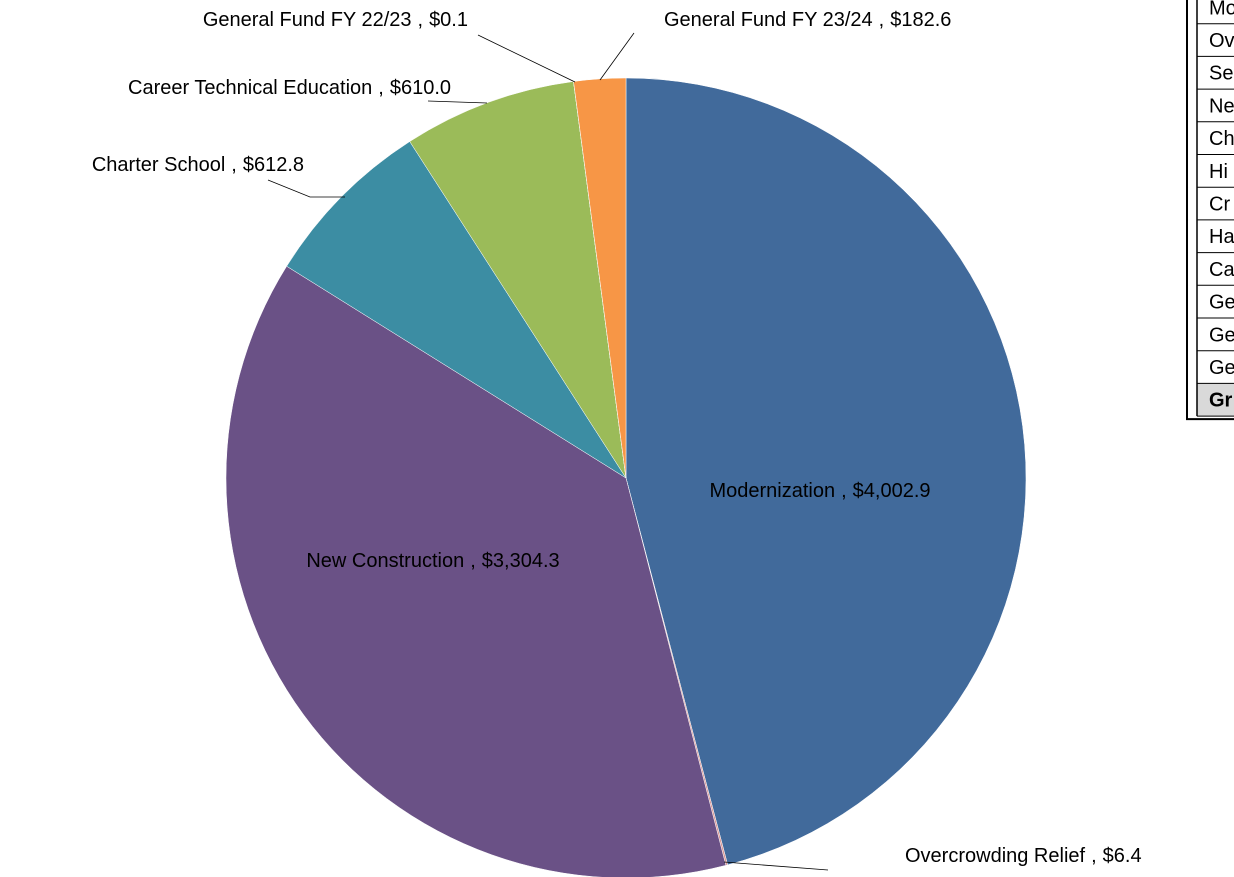  What do you see at coordinates (1219, 204) in the screenshot?
I see `table-cell: Cr` at bounding box center [1219, 204].